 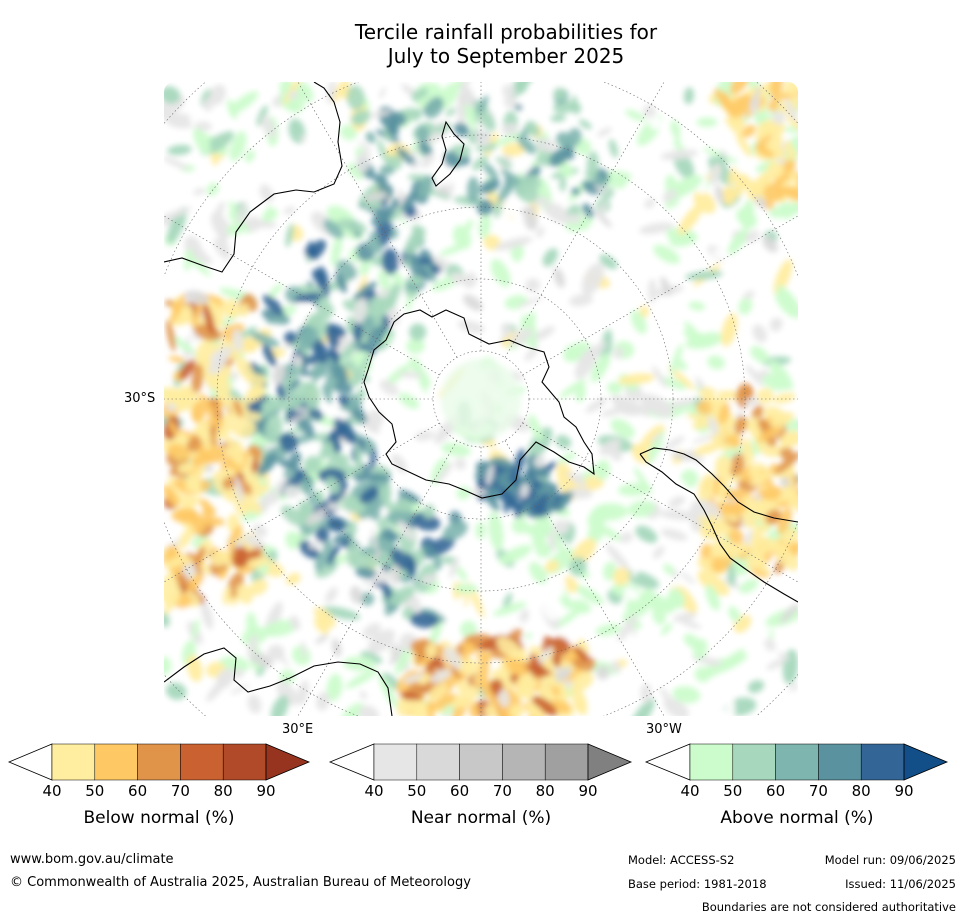 I want to click on colorbar-tick-label: 50, so click(x=417, y=791).